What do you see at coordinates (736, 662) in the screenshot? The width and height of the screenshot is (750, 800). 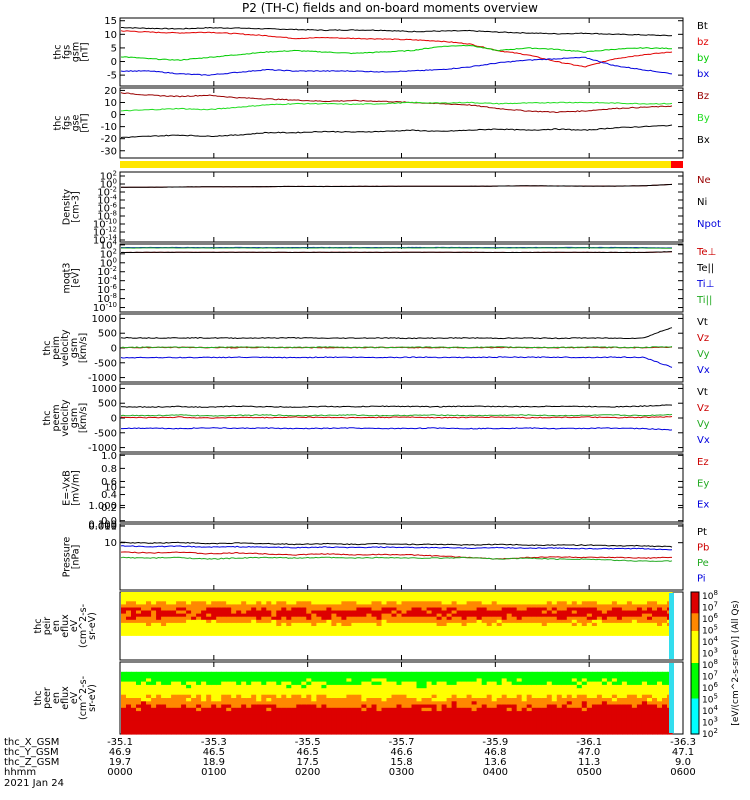 I see `colorbar-label: [eV/(cm^2-s-sr-eV)] (All Qs)` at bounding box center [736, 662].